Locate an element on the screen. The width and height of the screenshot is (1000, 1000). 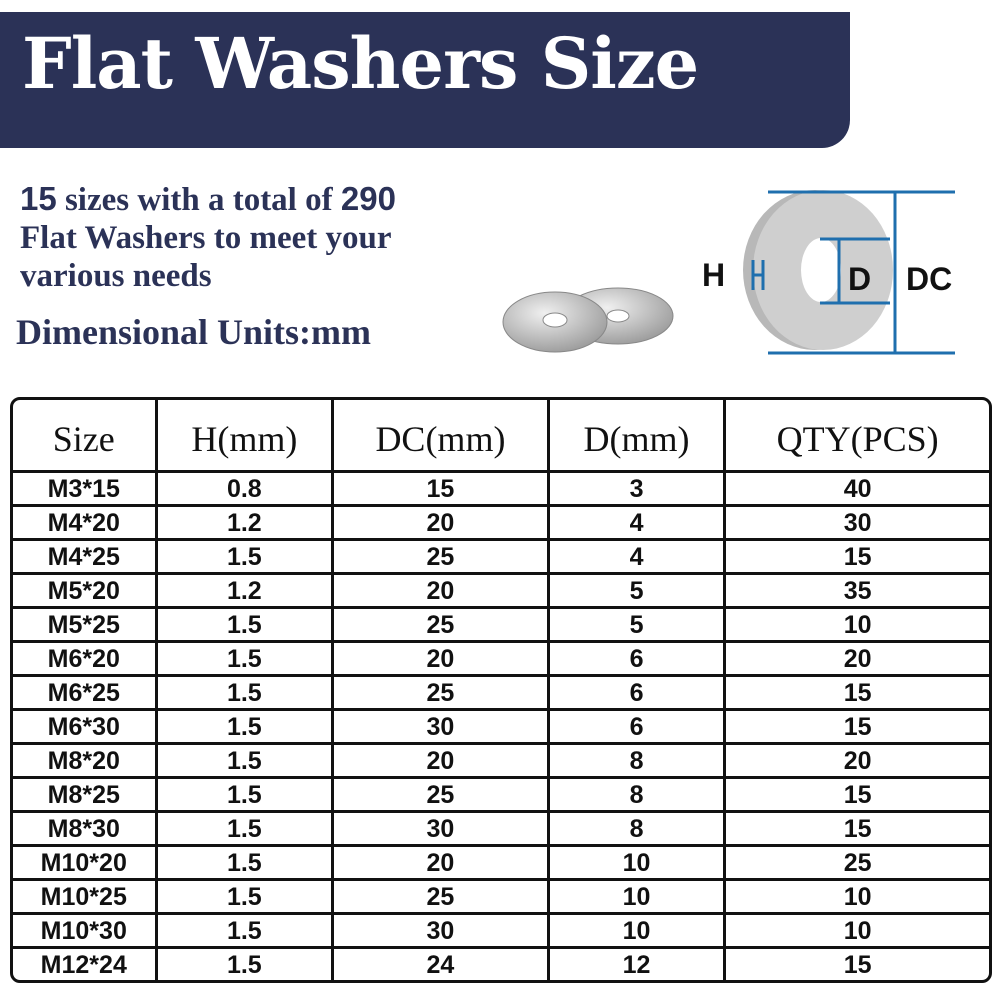
table-row: M5*25 1.5 25 5 10 is located at coordinates (501, 626).